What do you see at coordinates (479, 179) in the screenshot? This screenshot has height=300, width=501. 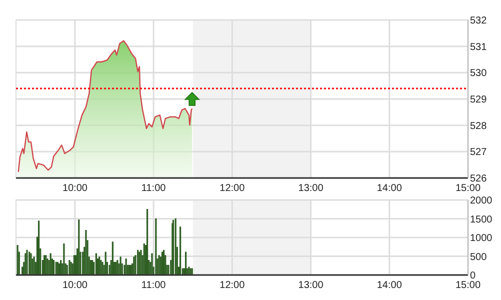 I see `y-tick-label: 526` at bounding box center [479, 179].